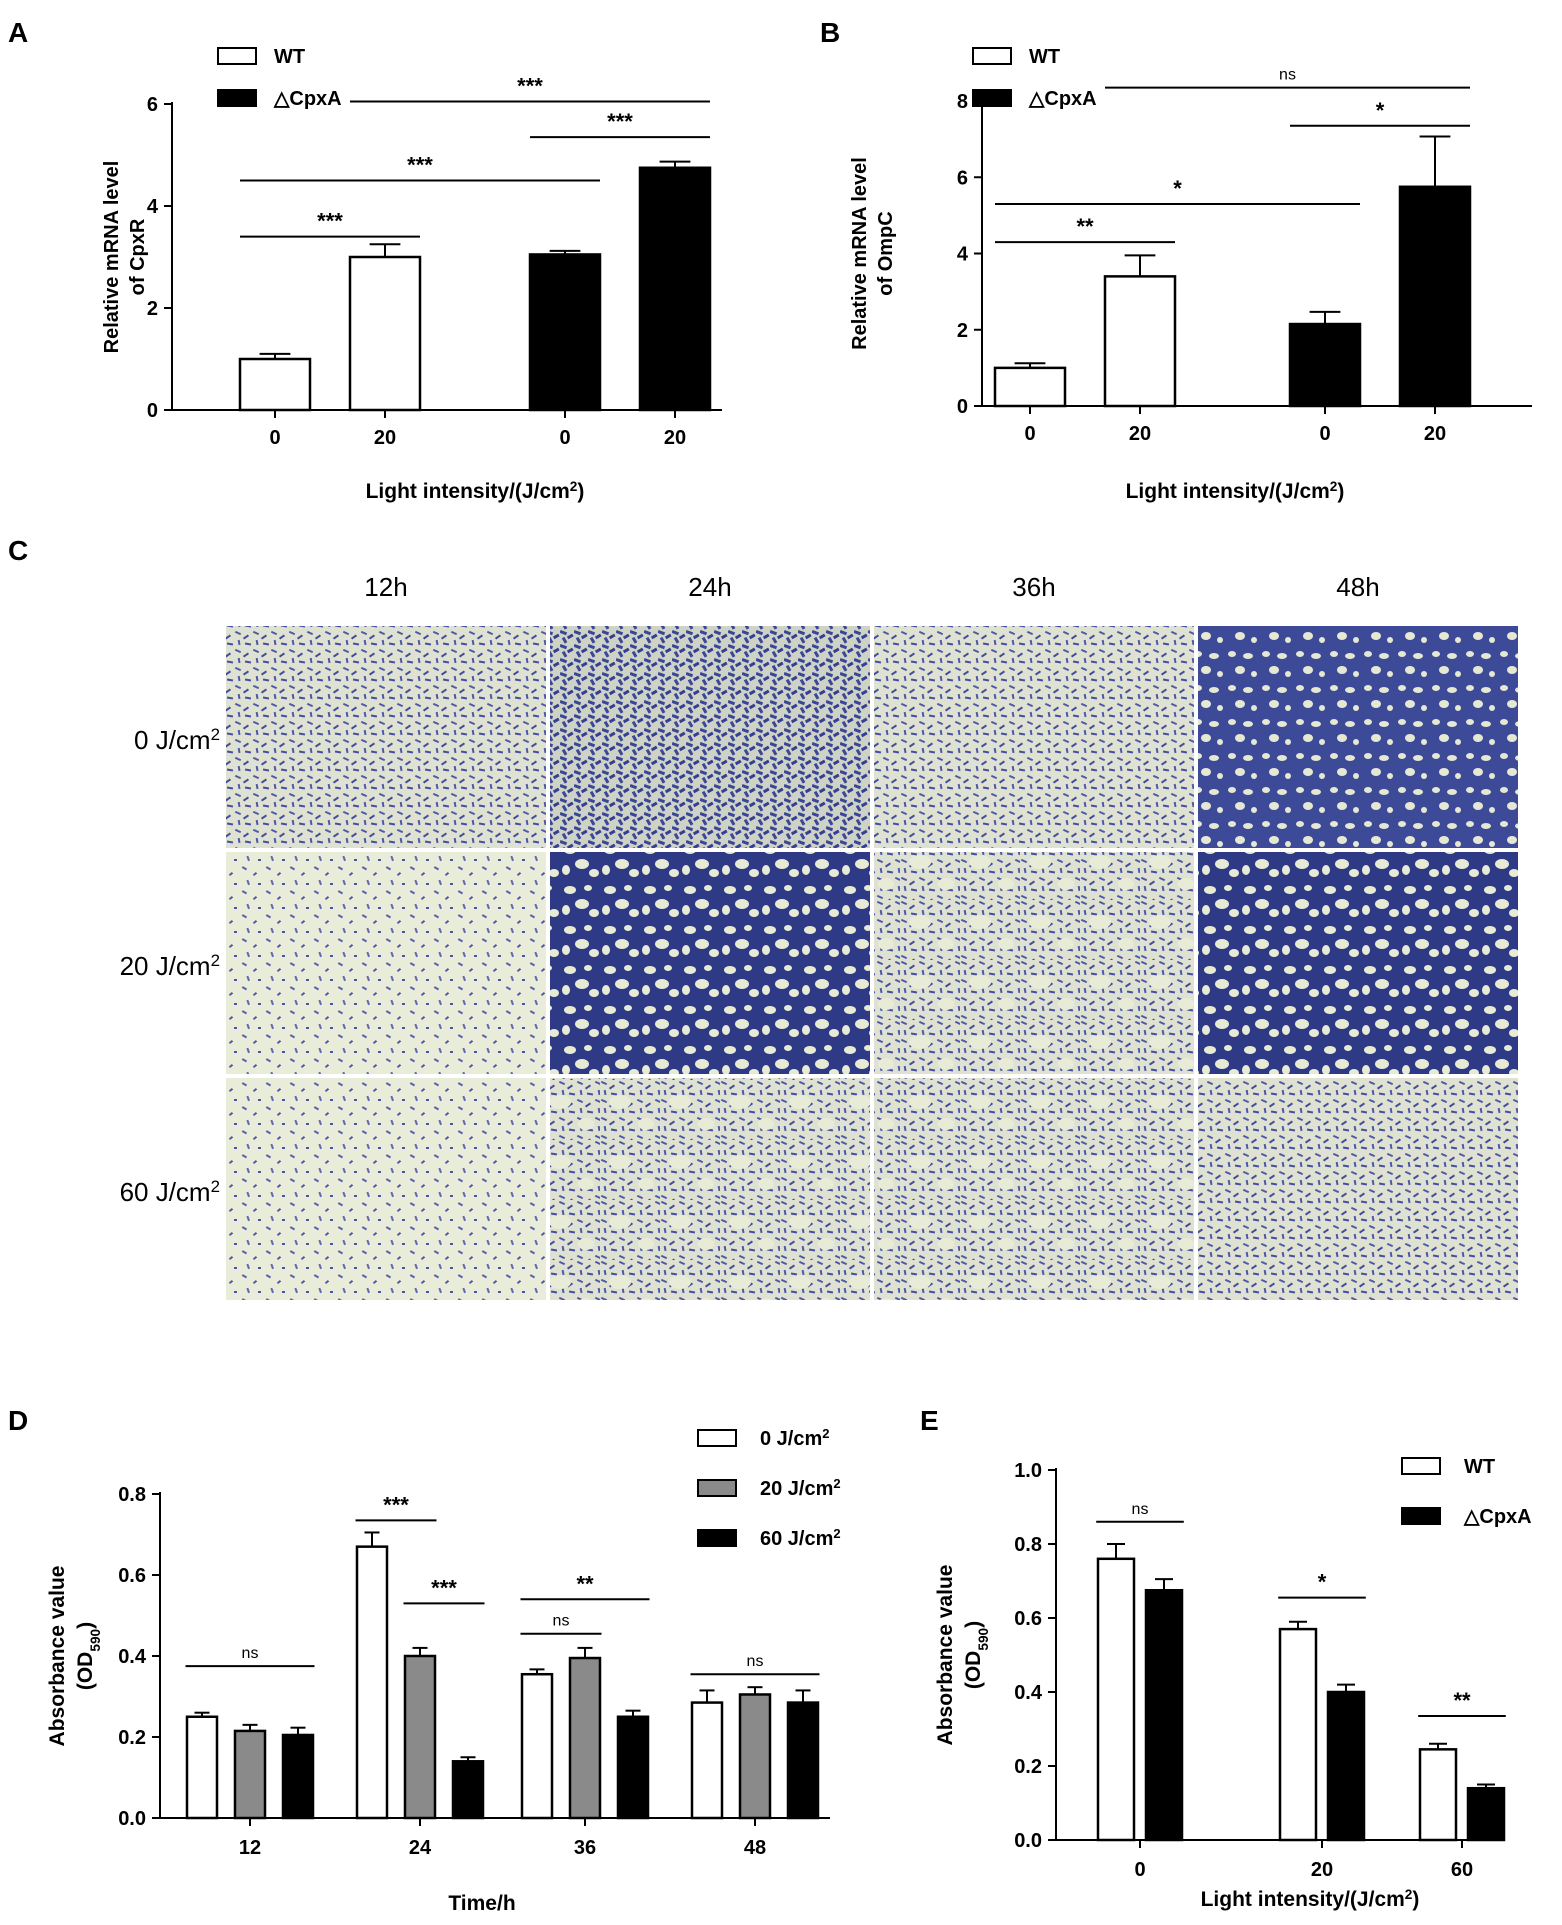 This screenshot has height=1925, width=1562. I want to click on x-tick-label-E-2: 60, so click(1462, 1870).